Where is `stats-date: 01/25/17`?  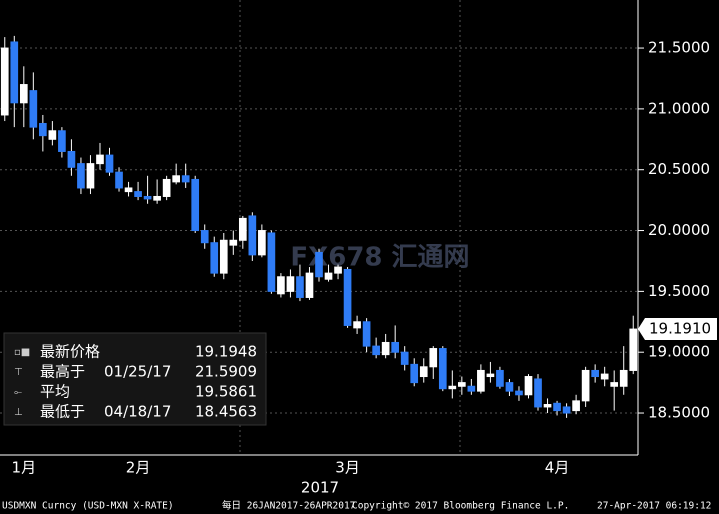
stats-date: 01/25/17 is located at coordinates (137, 372).